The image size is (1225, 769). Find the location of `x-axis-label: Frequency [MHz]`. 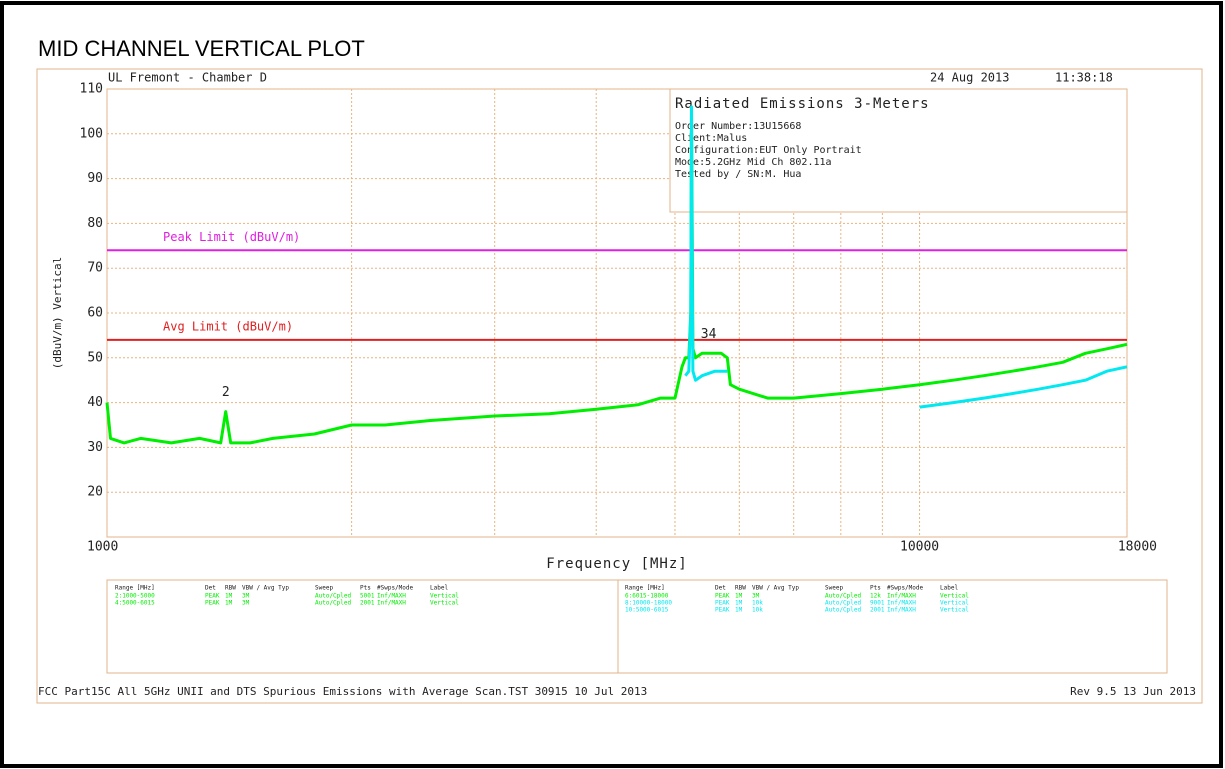

x-axis-label: Frequency [MHz] is located at coordinates (616, 564).